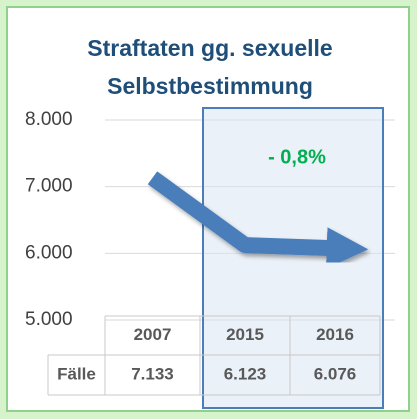 Image resolution: width=417 pixels, height=419 pixels. What do you see at coordinates (76, 373) in the screenshot?
I see `row-label: Fälle` at bounding box center [76, 373].